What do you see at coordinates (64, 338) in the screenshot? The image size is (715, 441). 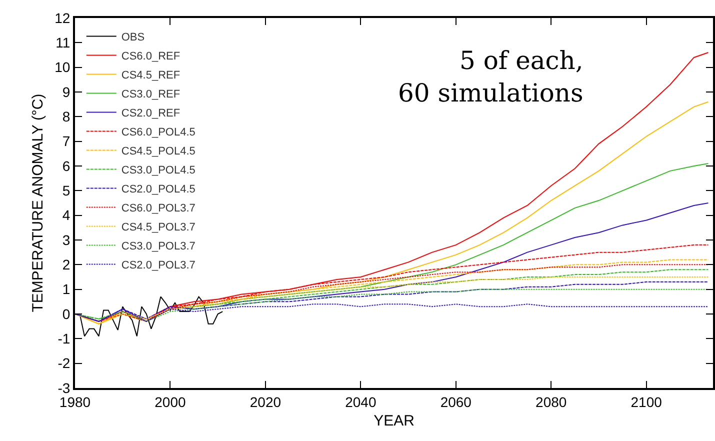 I see `y-tick-label: -1` at bounding box center [64, 338].